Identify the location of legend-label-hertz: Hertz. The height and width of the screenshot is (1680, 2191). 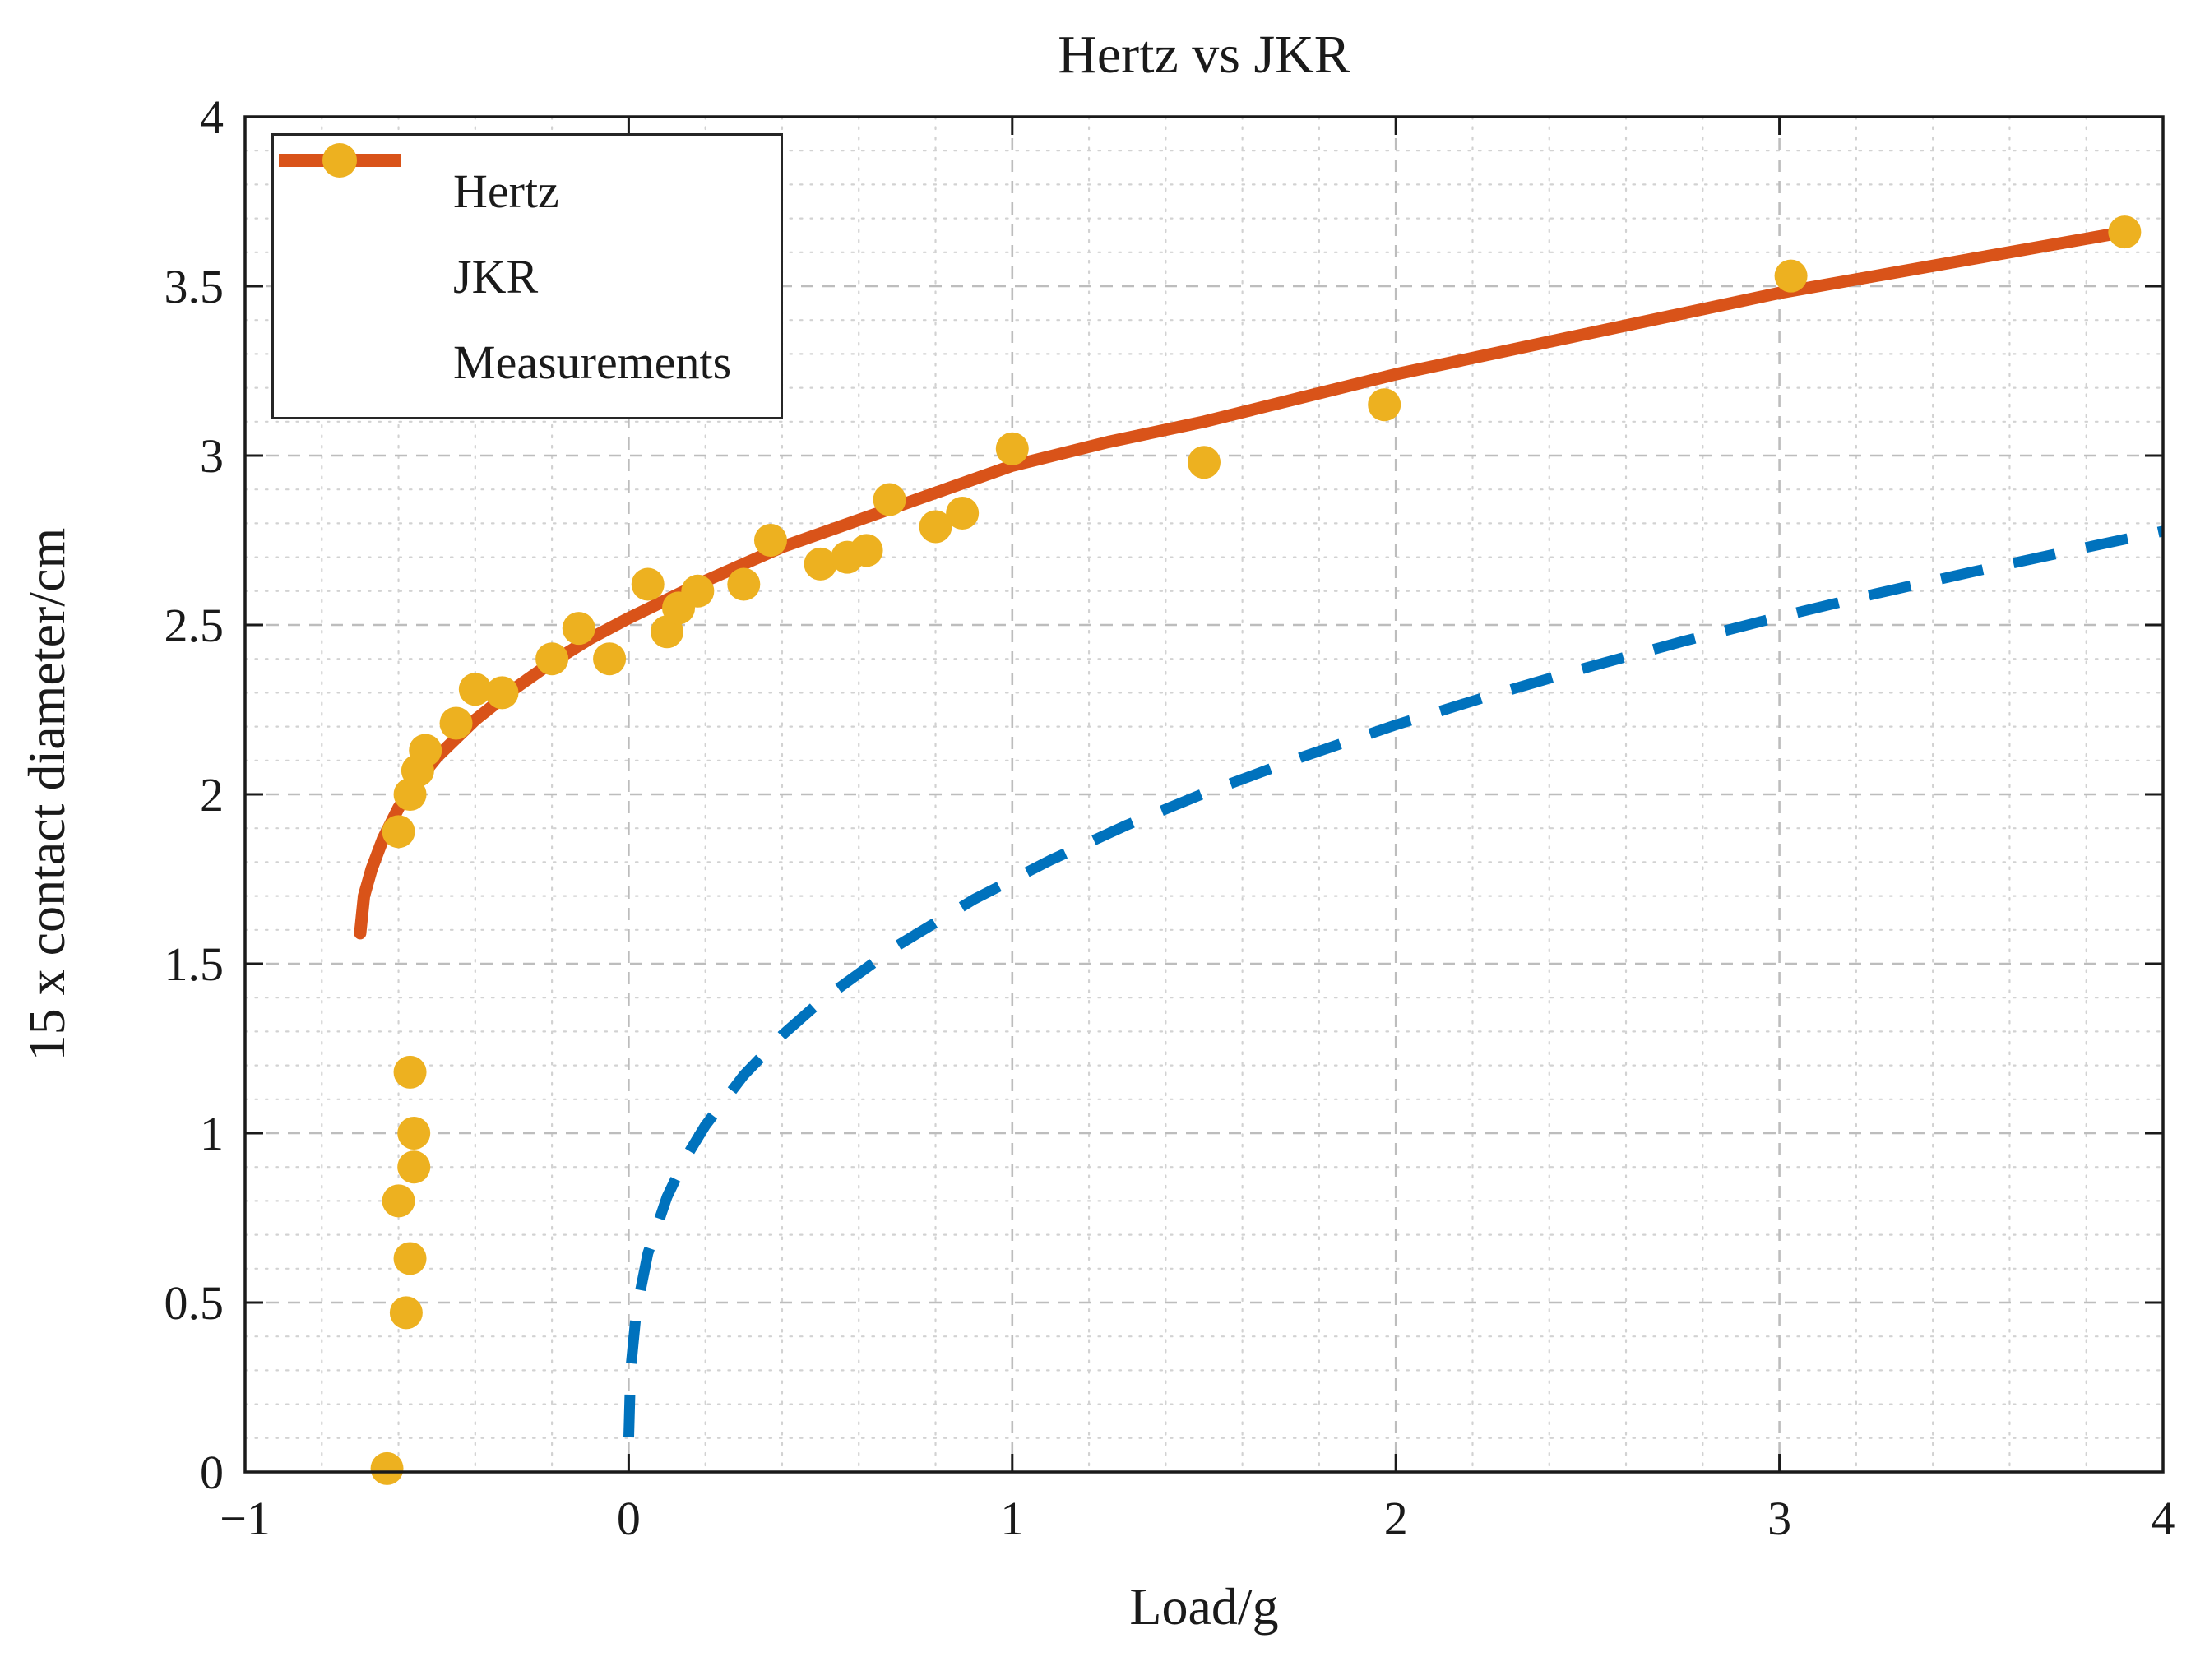
(506, 191).